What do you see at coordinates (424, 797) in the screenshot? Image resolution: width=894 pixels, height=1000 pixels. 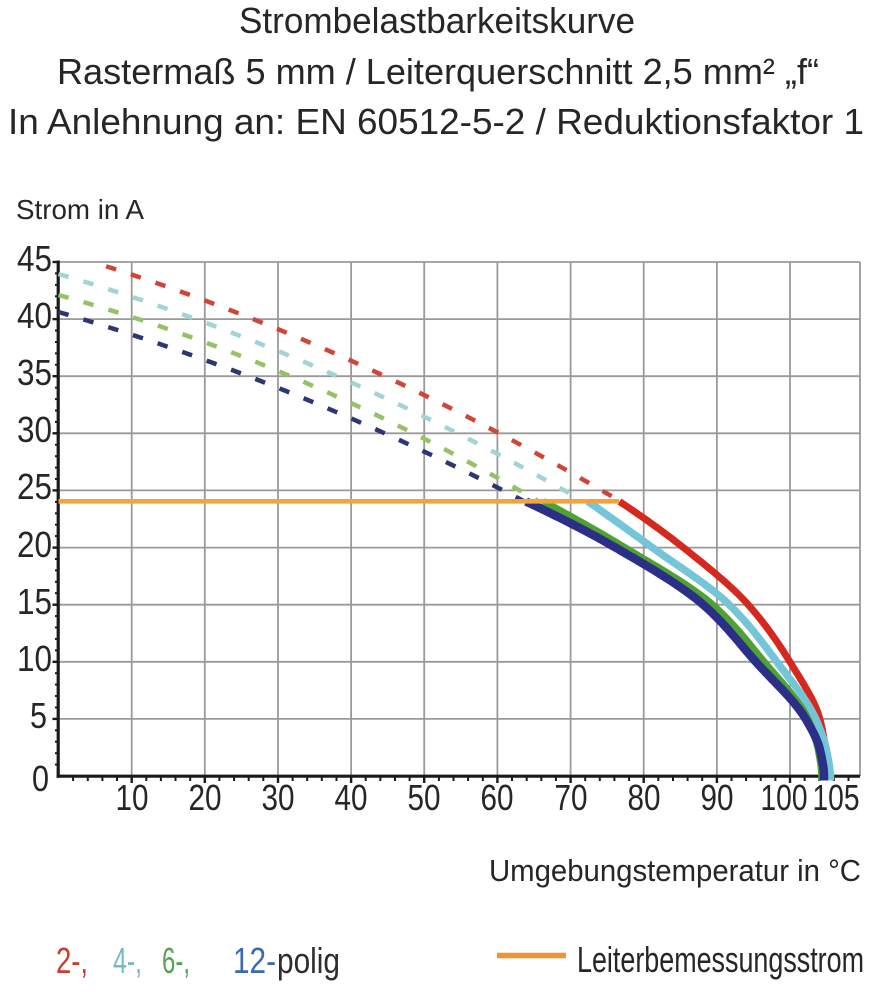 I see `svg-text: 50` at bounding box center [424, 797].